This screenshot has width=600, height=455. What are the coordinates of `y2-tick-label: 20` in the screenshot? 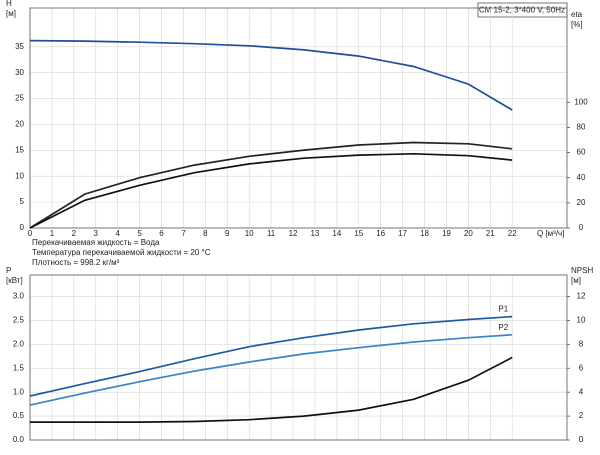 It's located at (581, 202).